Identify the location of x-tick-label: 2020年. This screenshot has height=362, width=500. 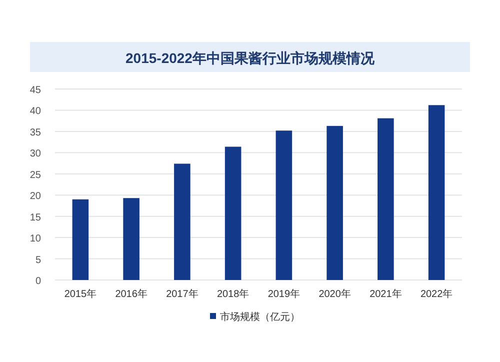
(334, 294).